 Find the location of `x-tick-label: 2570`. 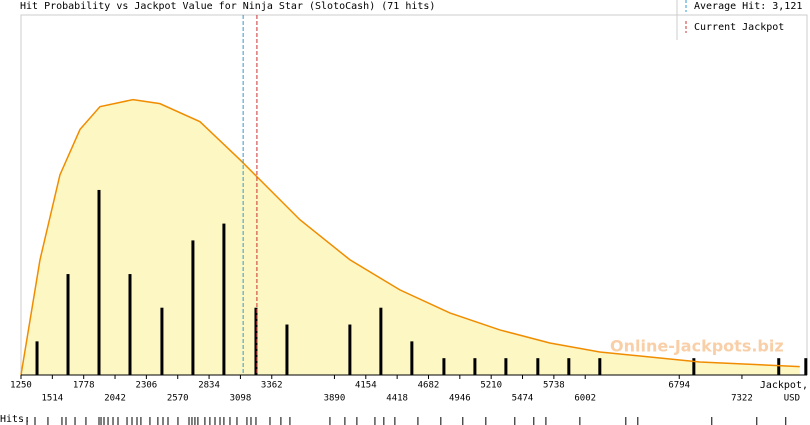

x-tick-label: 2570 is located at coordinates (178, 399).